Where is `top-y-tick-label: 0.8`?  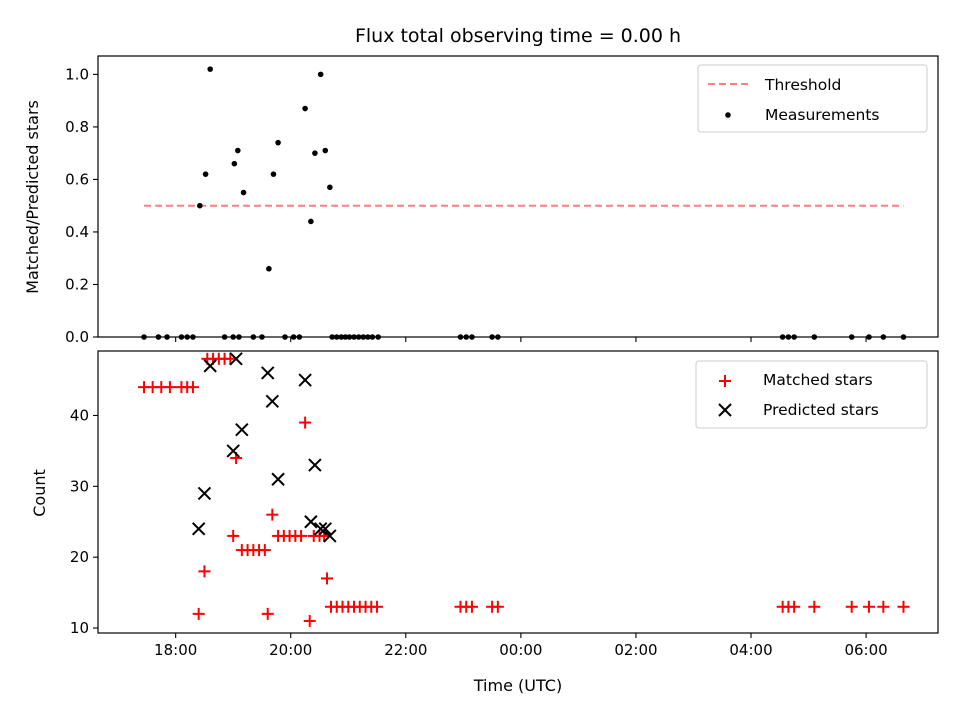 top-y-tick-label: 0.8 is located at coordinates (77, 127).